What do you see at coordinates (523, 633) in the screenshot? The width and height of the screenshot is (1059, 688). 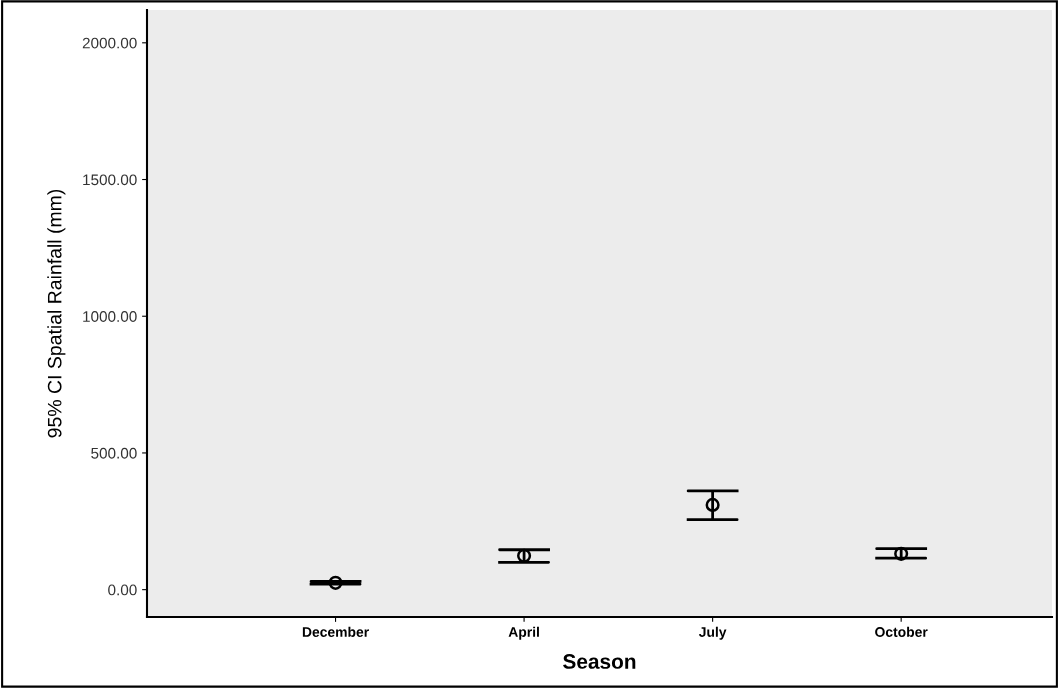 I see `x-tick-label: April` at bounding box center [523, 633].